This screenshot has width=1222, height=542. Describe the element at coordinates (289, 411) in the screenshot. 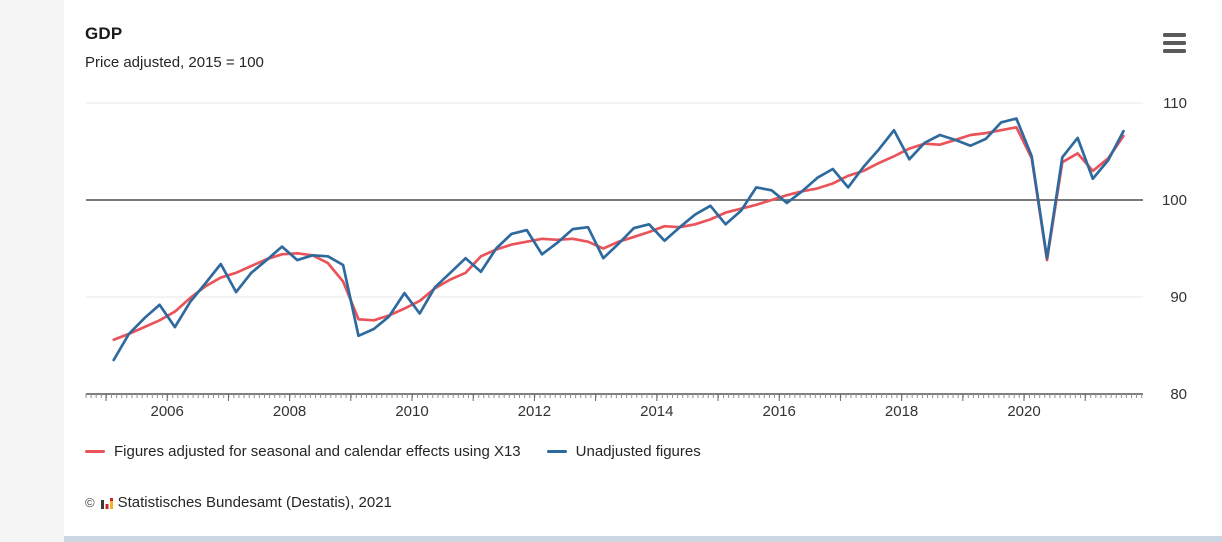

I see `x-tick-label: 2008` at that location.